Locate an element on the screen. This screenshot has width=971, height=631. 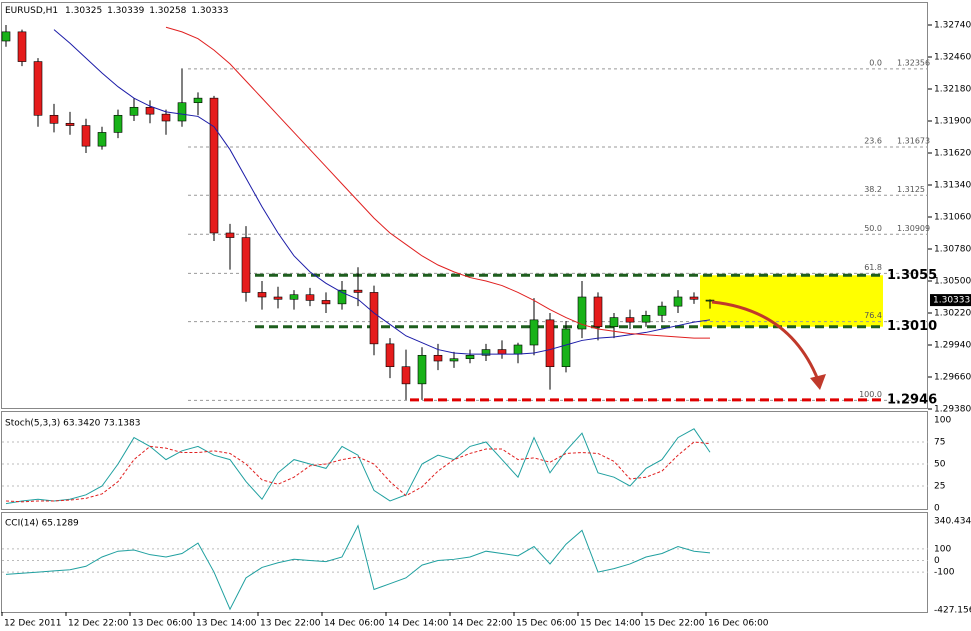
x-tick-label: 13 Dec 06:00 is located at coordinates (162, 624).